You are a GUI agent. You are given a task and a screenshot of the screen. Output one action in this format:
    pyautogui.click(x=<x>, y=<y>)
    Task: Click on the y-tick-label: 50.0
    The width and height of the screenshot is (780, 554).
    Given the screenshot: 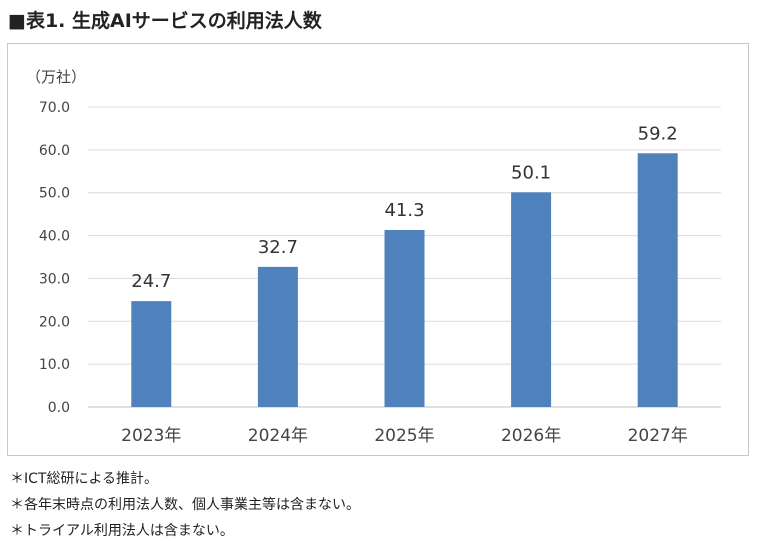 What is the action you would take?
    pyautogui.click(x=54, y=194)
    